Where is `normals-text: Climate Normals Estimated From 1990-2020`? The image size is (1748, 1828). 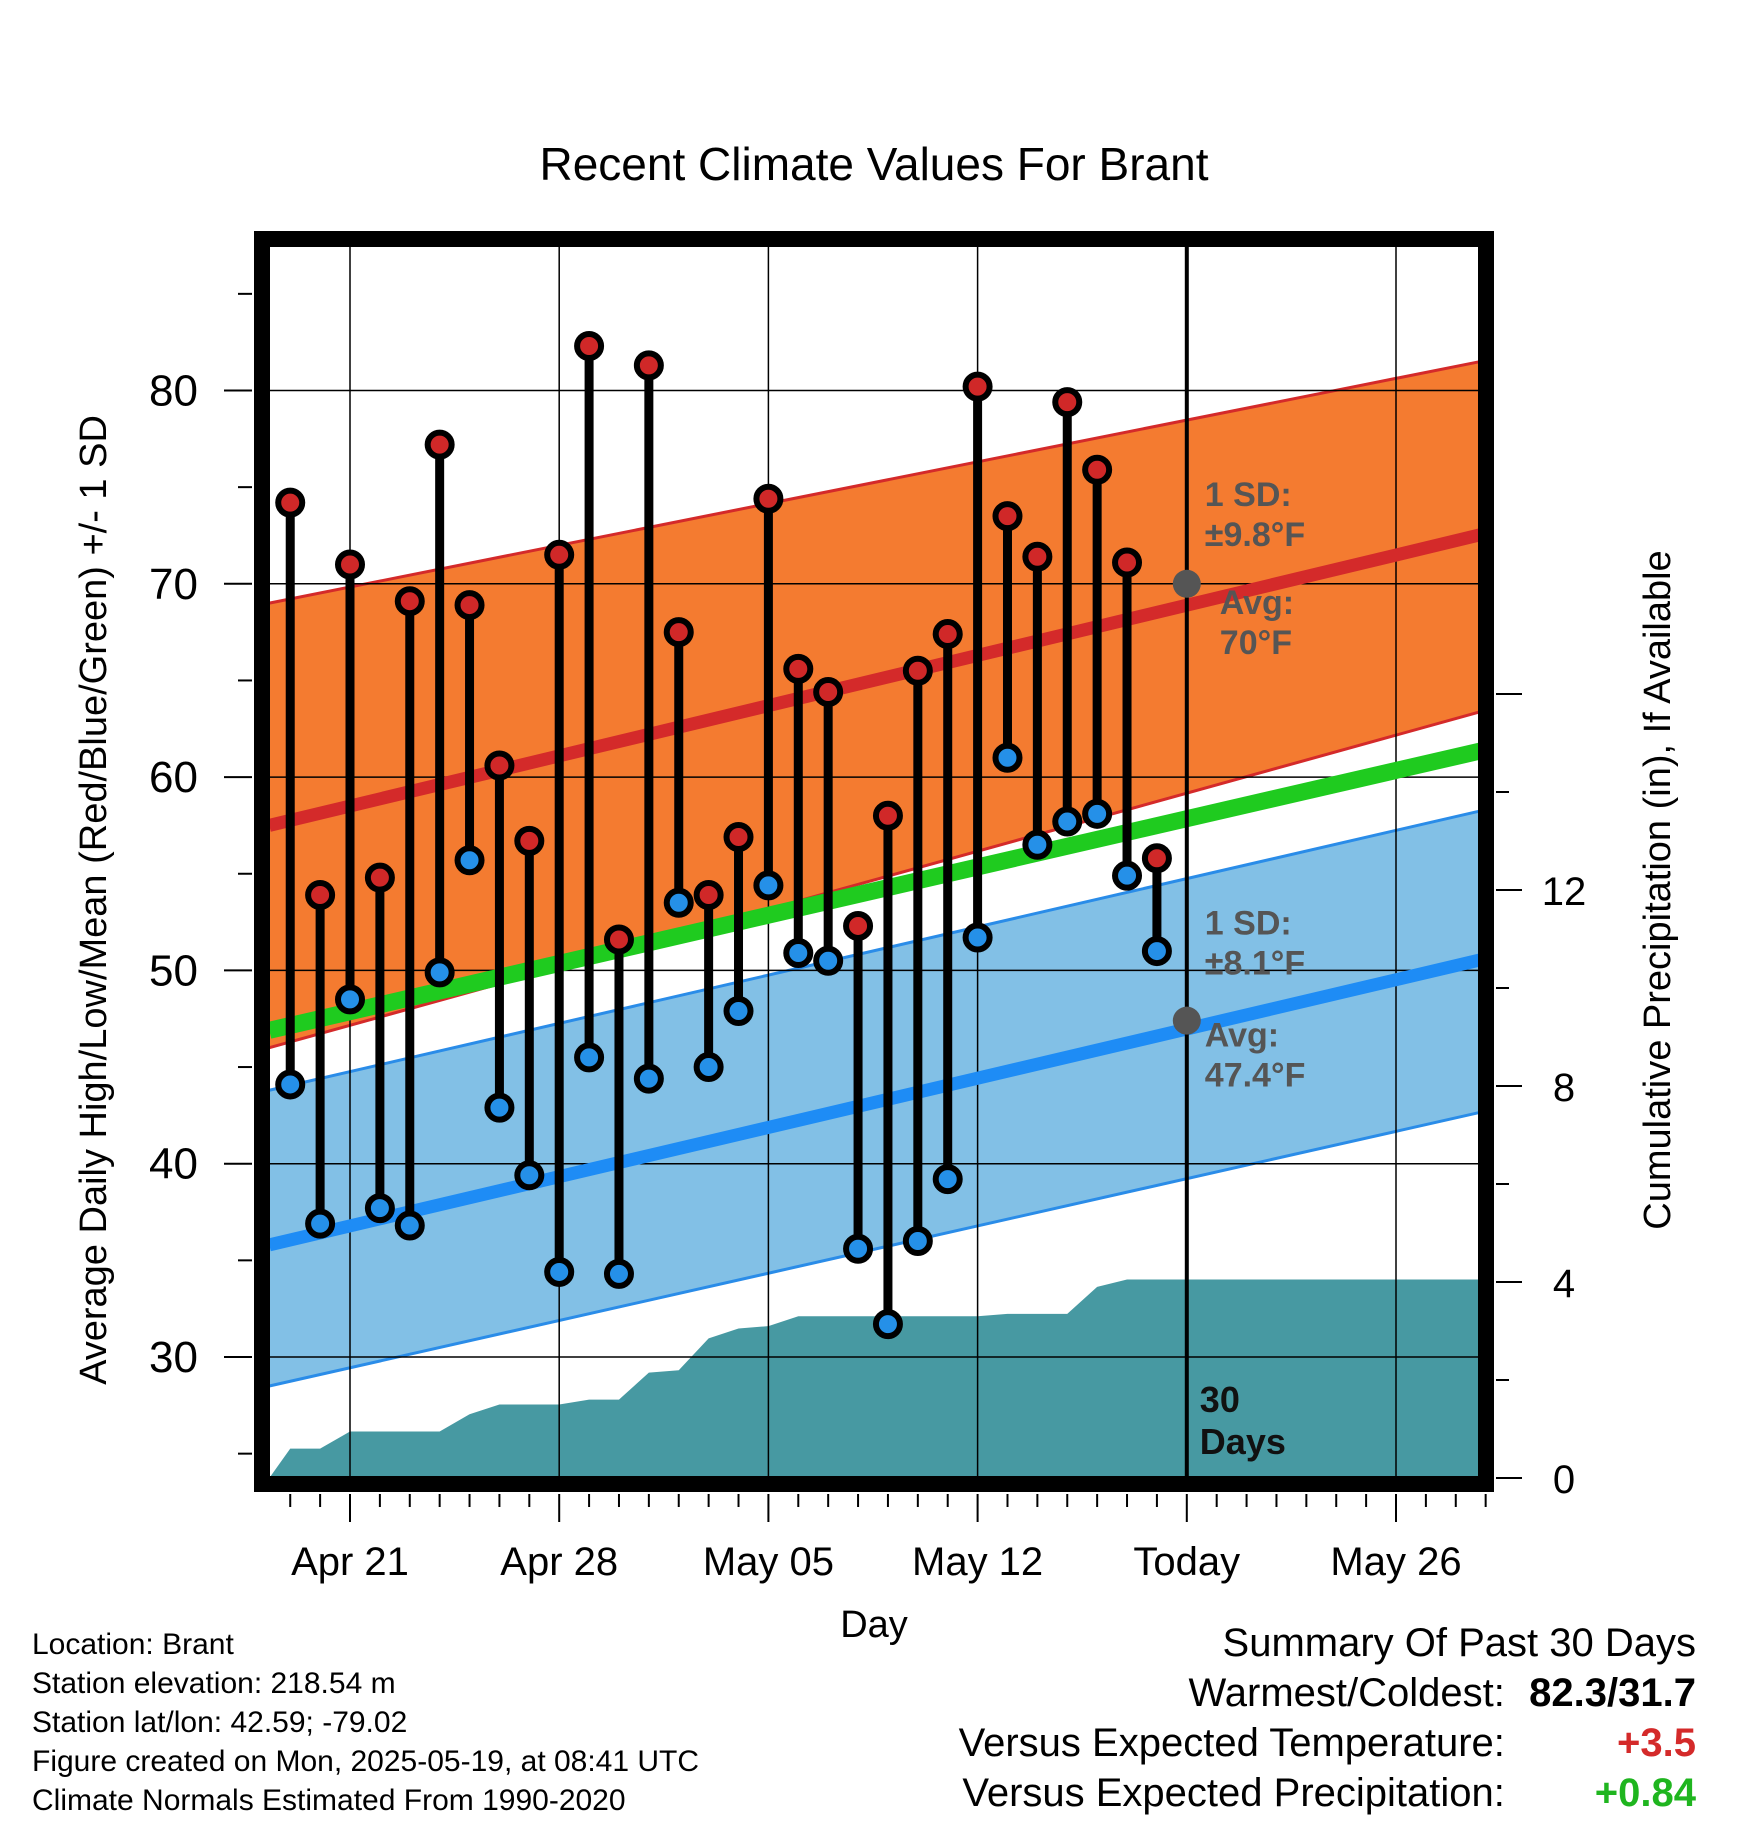
normals-text: Climate Normals Estimated From 1990-2020 is located at coordinates (329, 1800).